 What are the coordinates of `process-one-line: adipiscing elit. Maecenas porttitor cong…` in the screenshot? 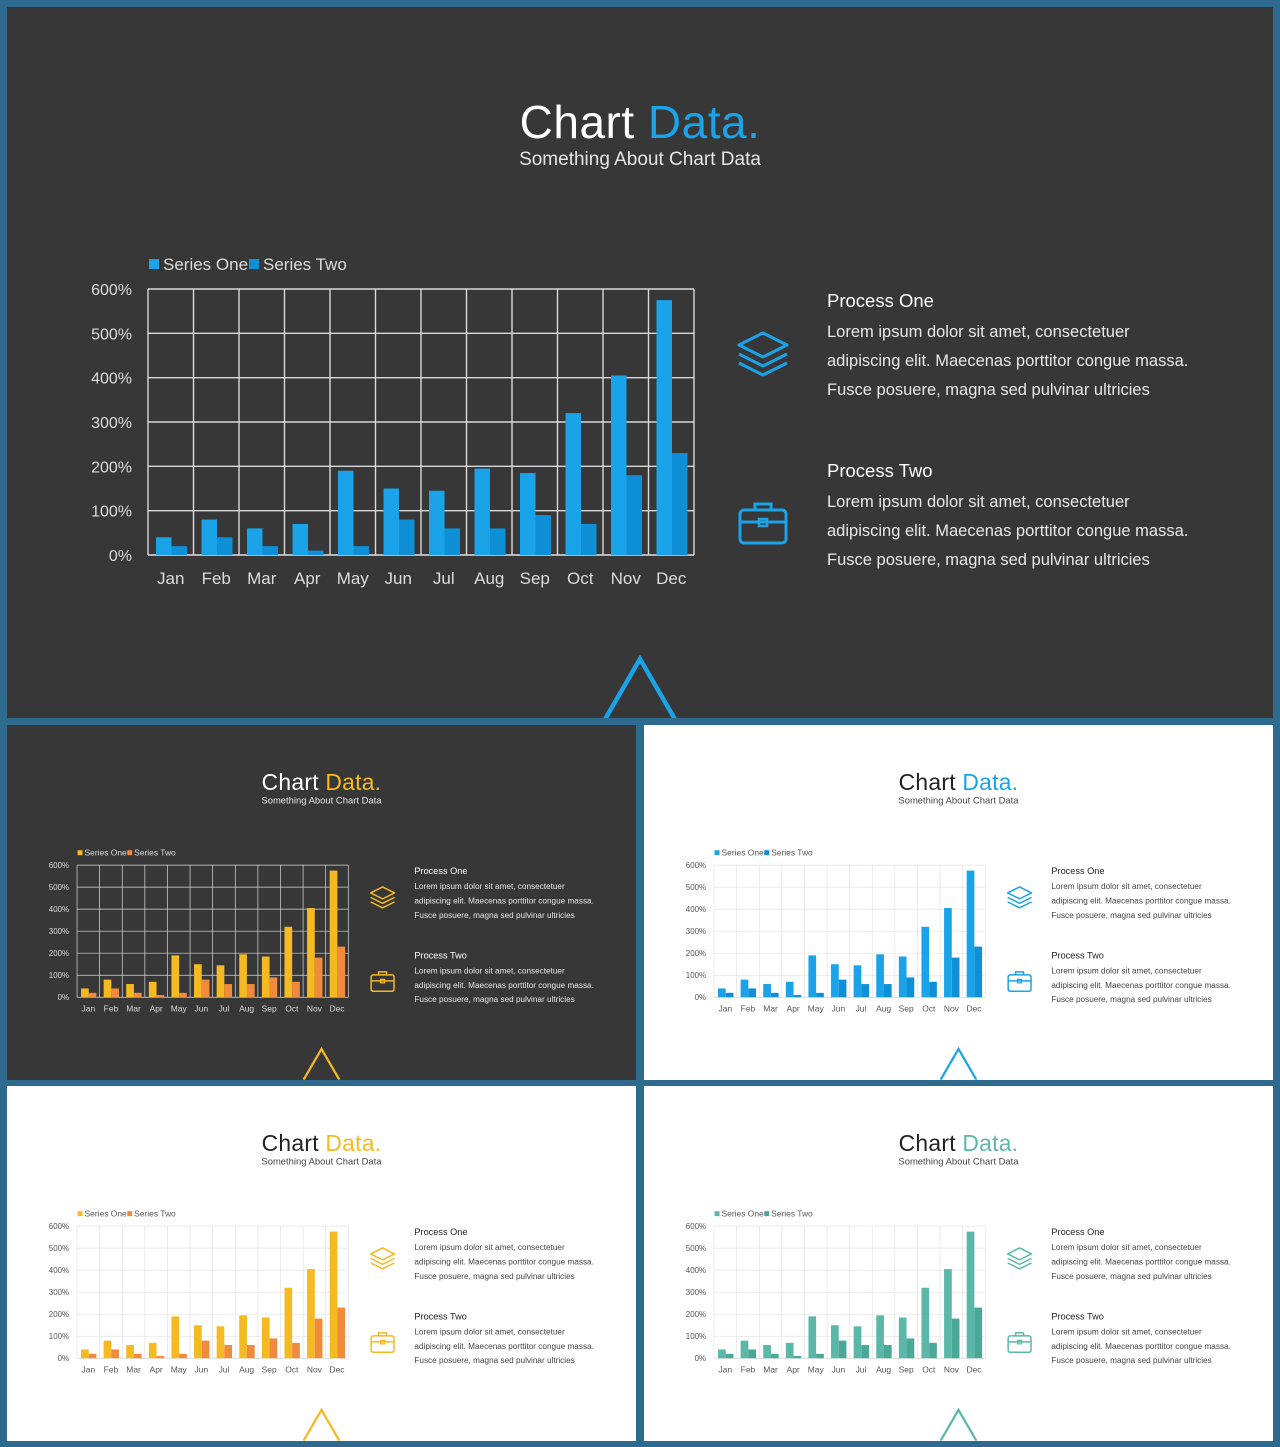 It's located at (1008, 361).